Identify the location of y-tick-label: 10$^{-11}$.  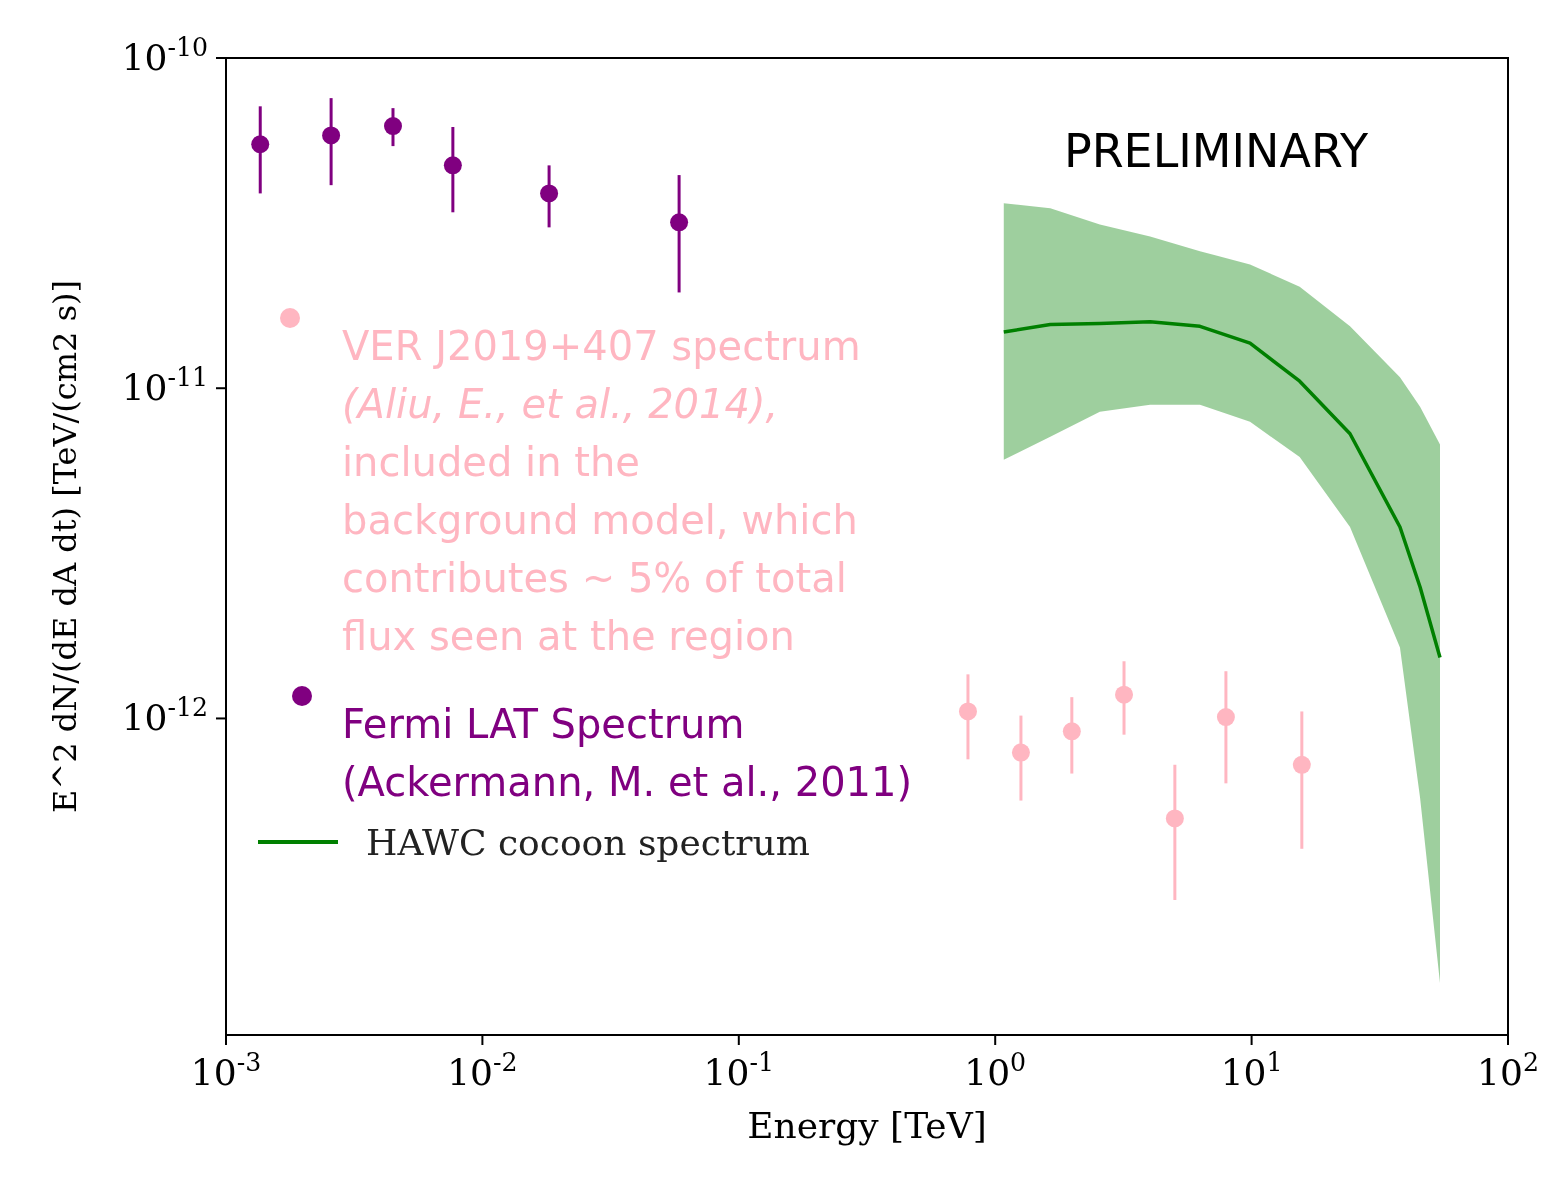
(164, 385).